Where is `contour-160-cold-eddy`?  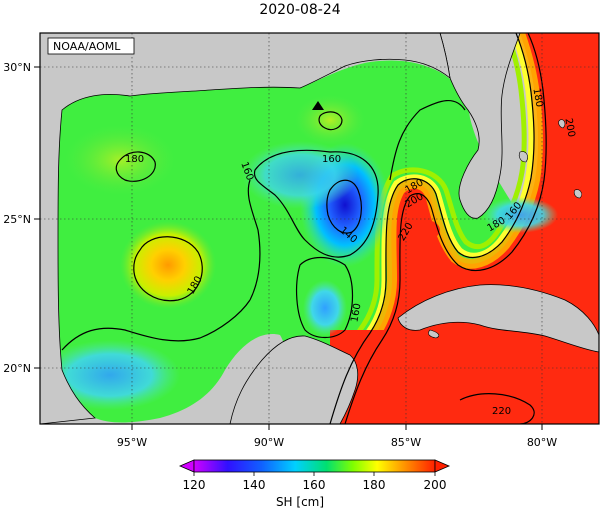 contour-160-cold-eddy is located at coordinates (316, 203).